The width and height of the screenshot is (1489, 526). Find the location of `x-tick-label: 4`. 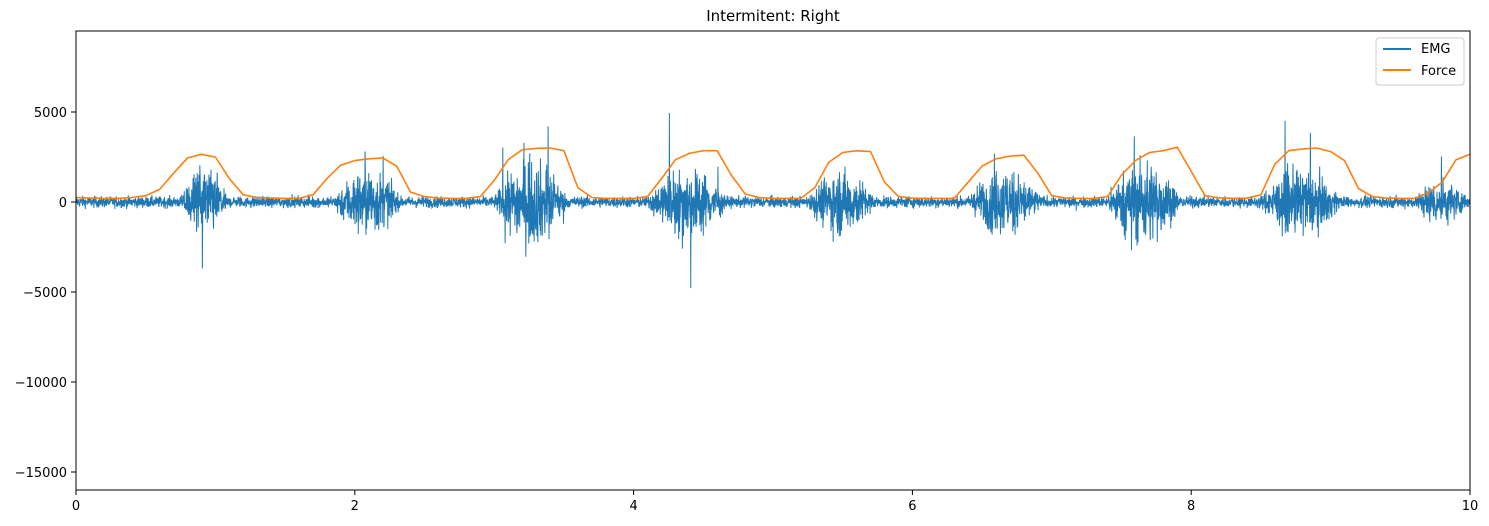

x-tick-label: 4 is located at coordinates (633, 506).